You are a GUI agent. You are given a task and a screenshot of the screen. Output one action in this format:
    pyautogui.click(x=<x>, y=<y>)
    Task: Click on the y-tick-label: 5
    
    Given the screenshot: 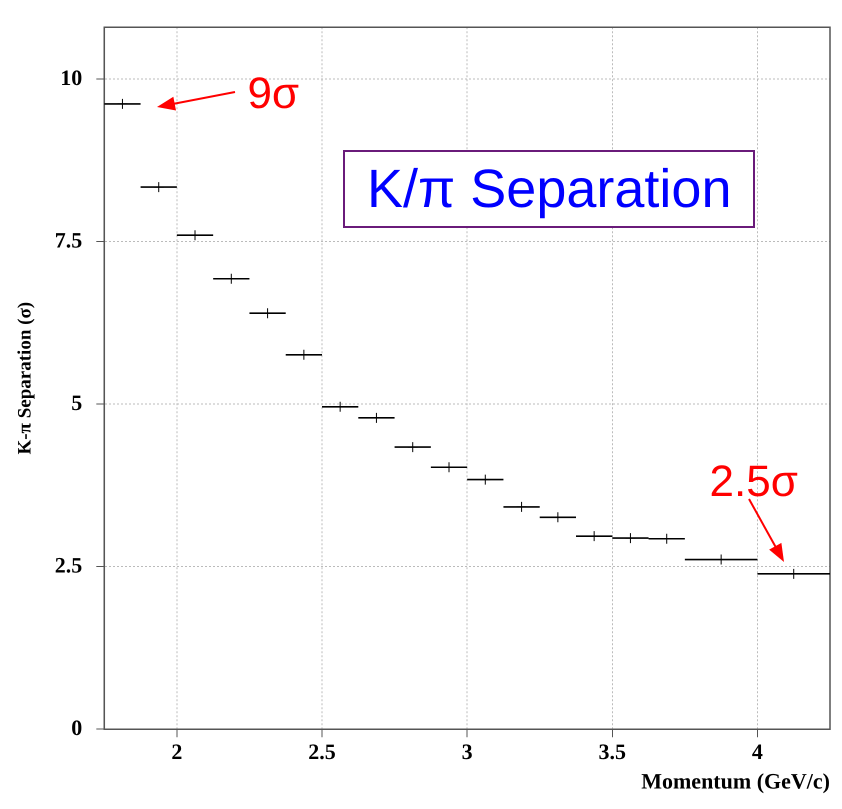 What is the action you would take?
    pyautogui.click(x=76, y=402)
    